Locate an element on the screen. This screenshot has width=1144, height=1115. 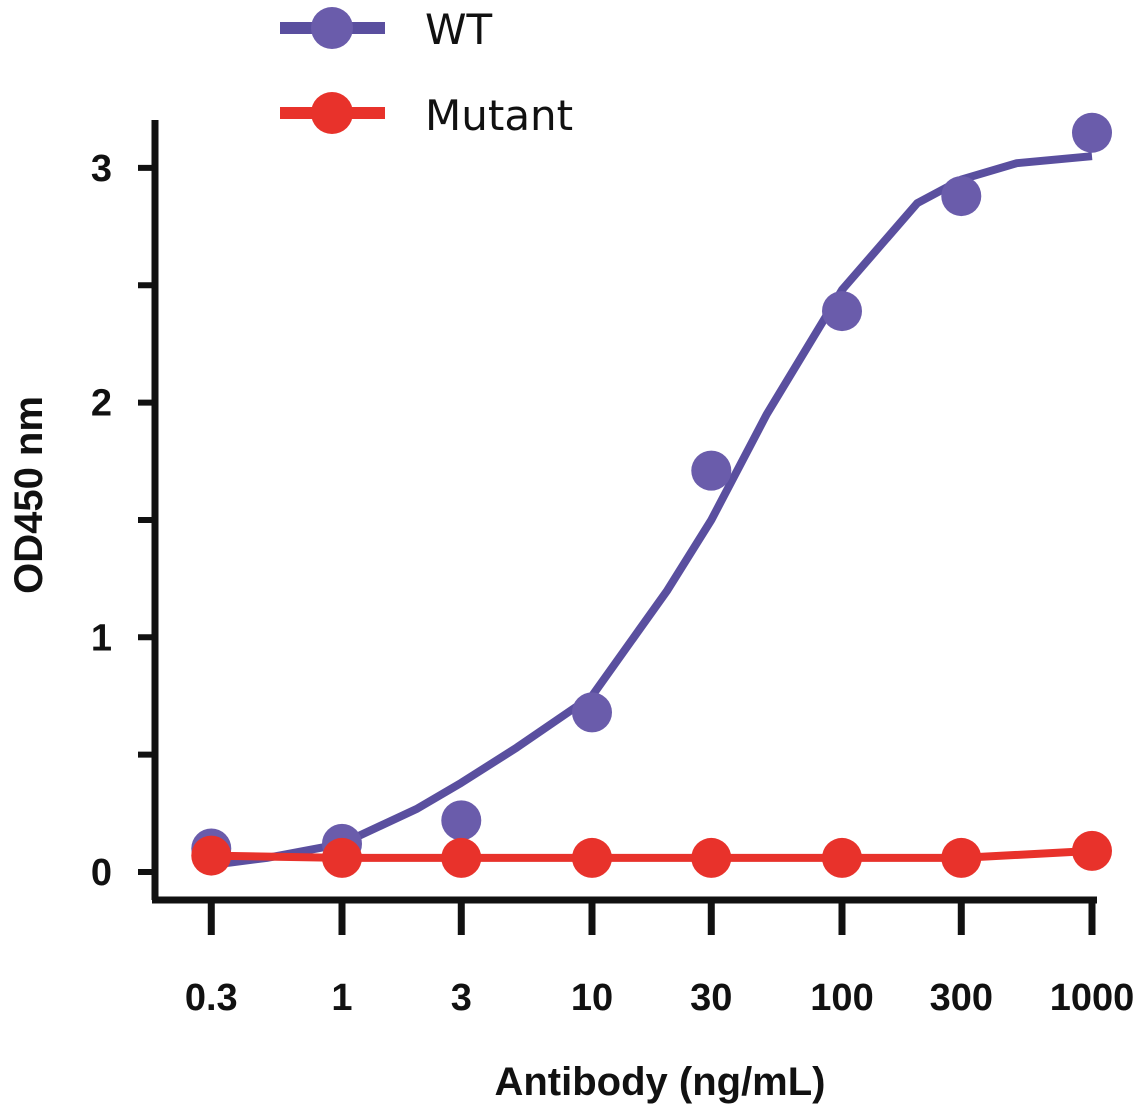
x-axis-title: Antibody (ng/mL) is located at coordinates (659, 1082).